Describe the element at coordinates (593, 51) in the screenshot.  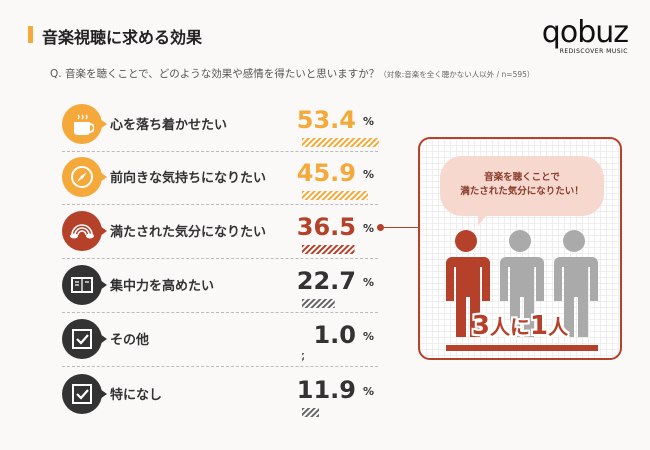
I see `logo-tagline: REDISCOVER MUSIC` at that location.